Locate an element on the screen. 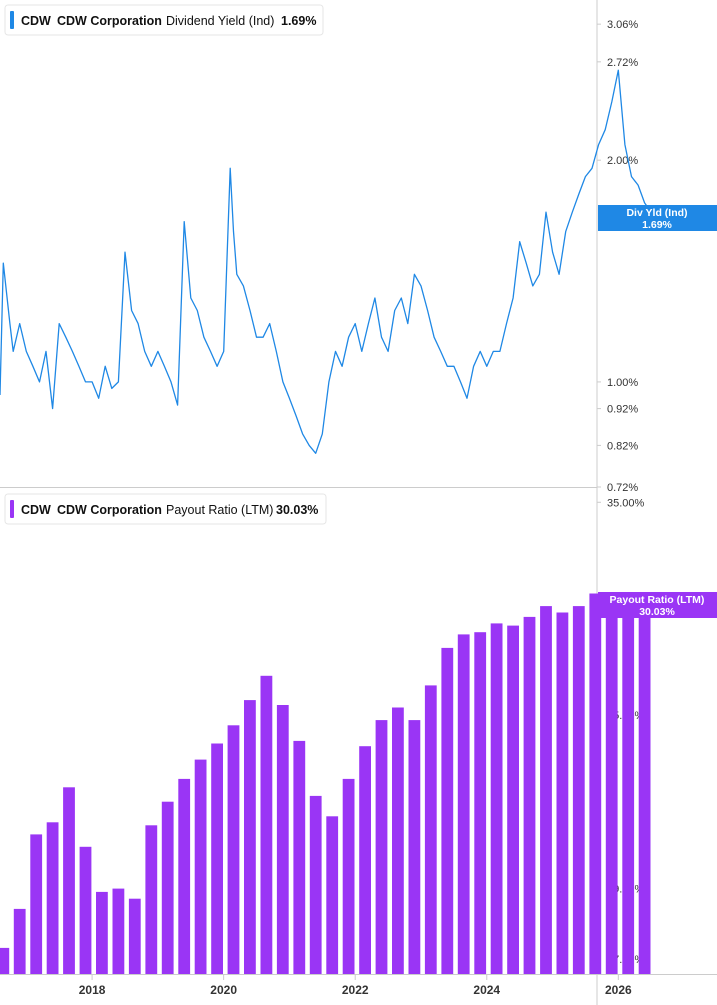 The width and height of the screenshot is (717, 1005). yield-y-tick-label: 2.72% is located at coordinates (622, 63).